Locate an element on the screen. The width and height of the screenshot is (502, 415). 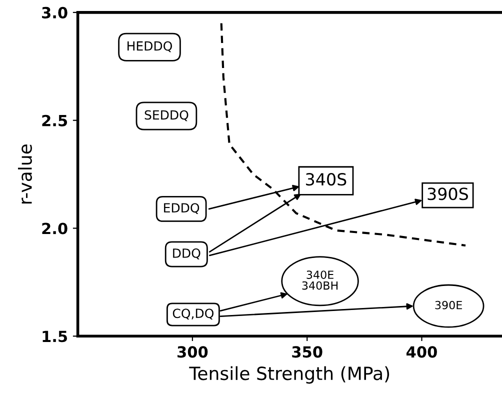
x-axis-title: Tensile Strength (MPa) is located at coordinates (289, 375).